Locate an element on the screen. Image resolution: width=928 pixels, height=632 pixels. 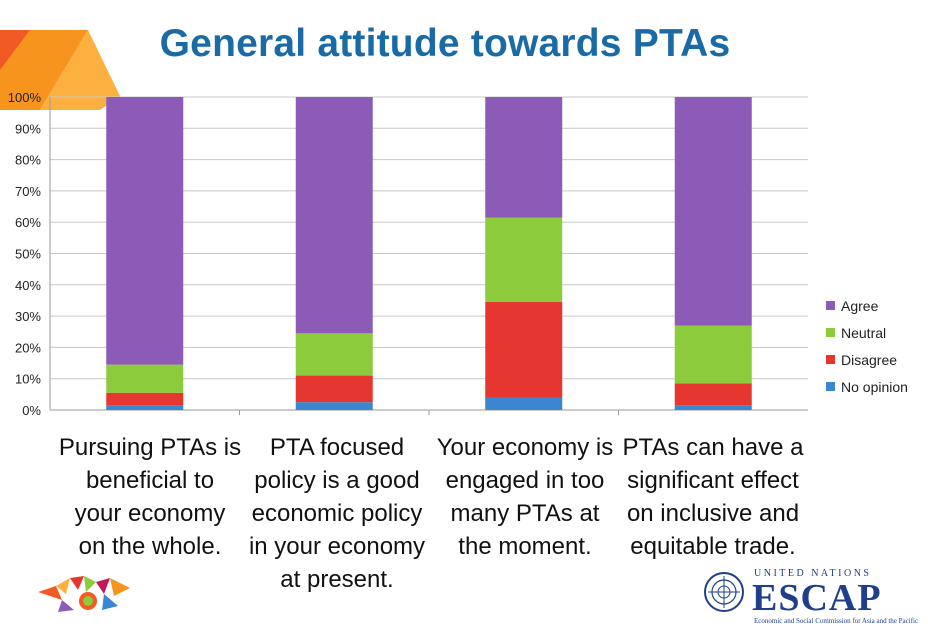
y-tick-label: 70% is located at coordinates (28, 191).